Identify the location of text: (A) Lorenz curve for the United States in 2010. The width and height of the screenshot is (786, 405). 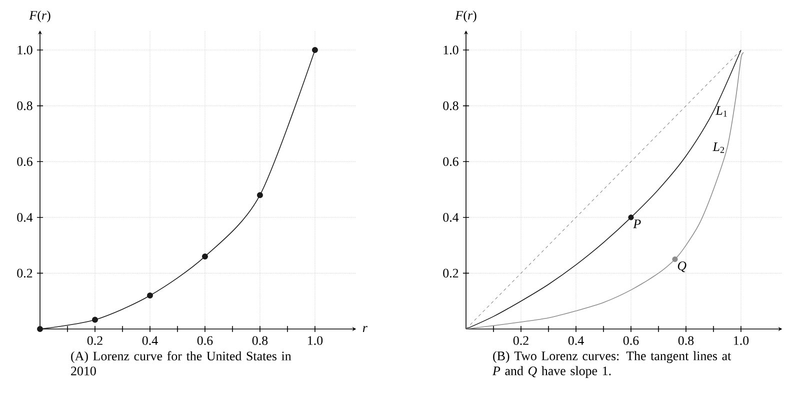
(181, 363).